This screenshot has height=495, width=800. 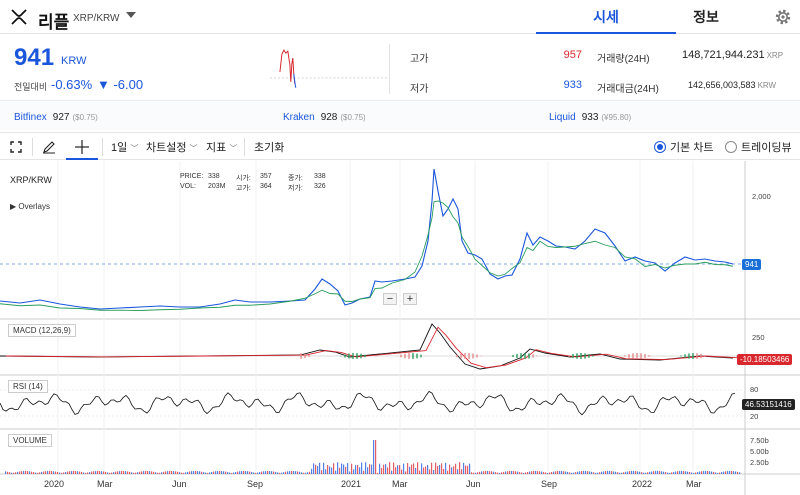 What do you see at coordinates (766, 148) in the screenshot?
I see `tradingview-label: 트레이딩뷰` at bounding box center [766, 148].